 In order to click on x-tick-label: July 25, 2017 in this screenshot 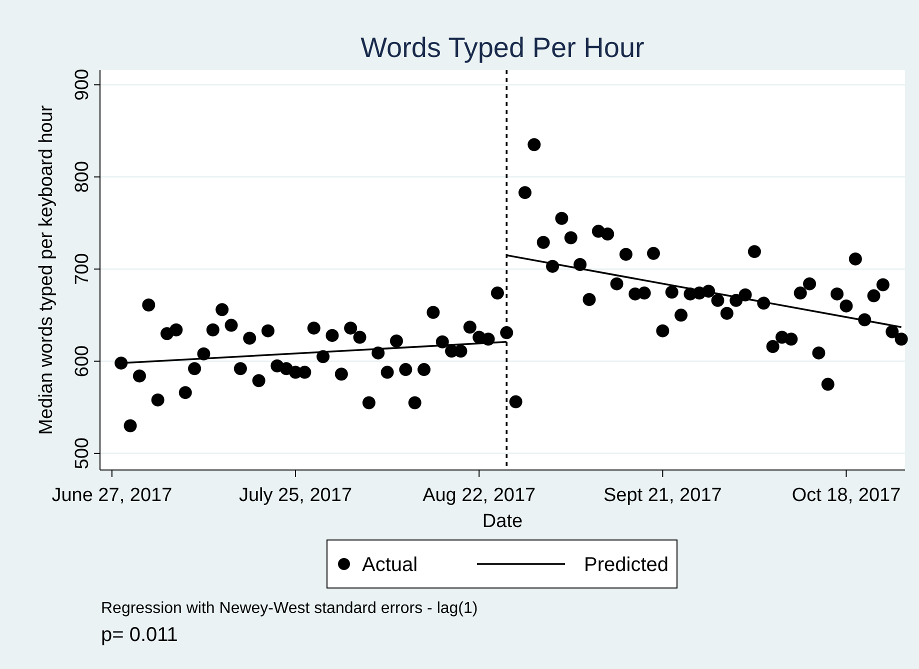, I will do `click(295, 495)`.